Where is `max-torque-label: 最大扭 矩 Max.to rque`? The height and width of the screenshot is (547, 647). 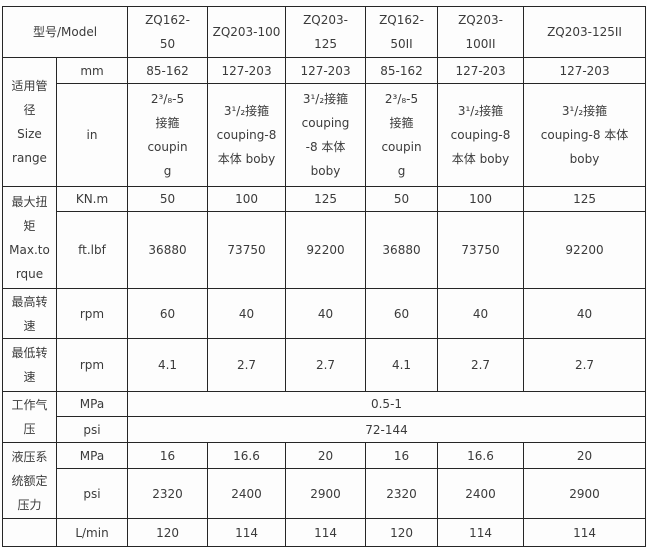
max-torque-label: 最大扭 矩 Max.to rque is located at coordinates (29, 237).